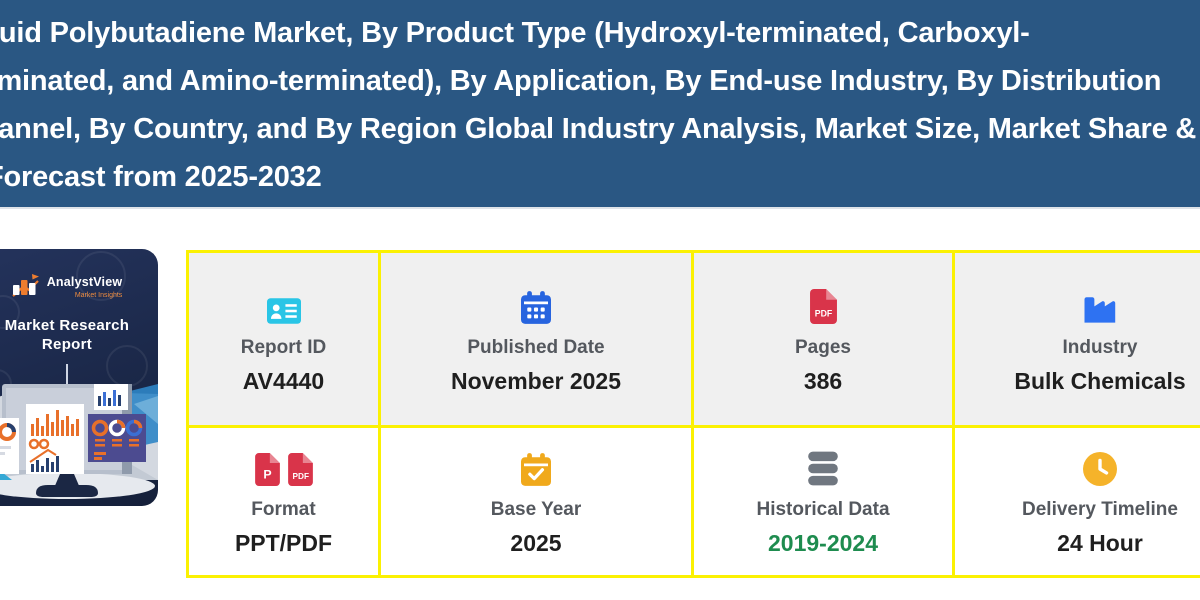  I want to click on meta-label: Delivery Timeline, so click(1100, 509).